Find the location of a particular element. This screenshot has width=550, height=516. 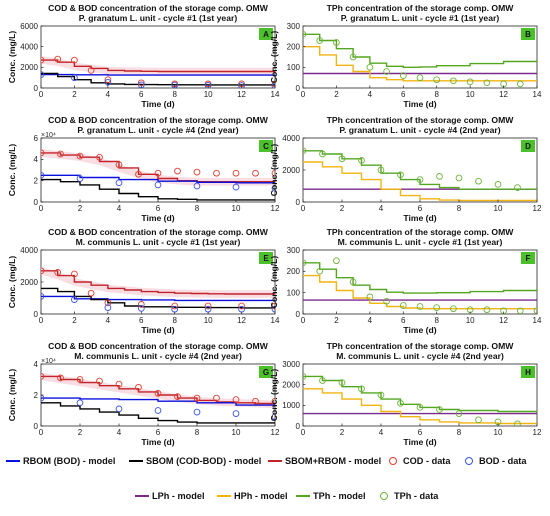

series-line-rbom is located at coordinates (158, 179).